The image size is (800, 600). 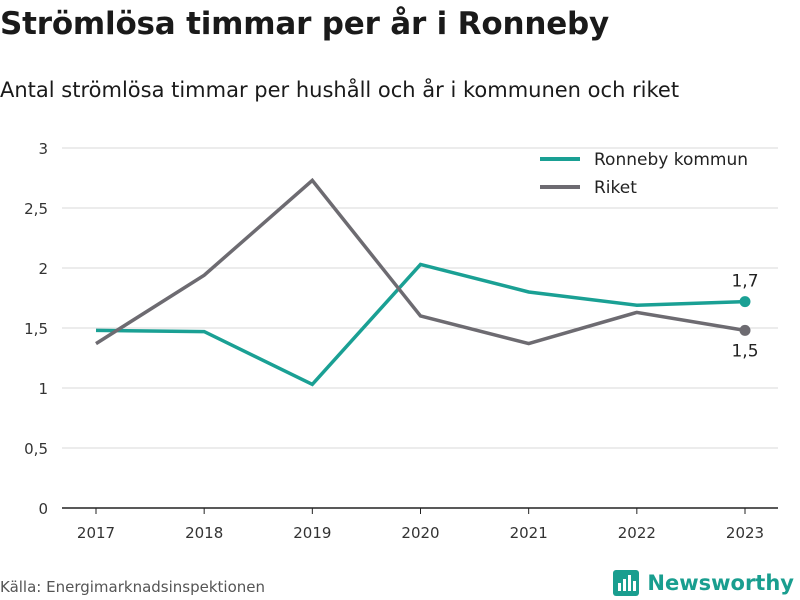 I want to click on x-tick-label: 2018, so click(x=204, y=533).